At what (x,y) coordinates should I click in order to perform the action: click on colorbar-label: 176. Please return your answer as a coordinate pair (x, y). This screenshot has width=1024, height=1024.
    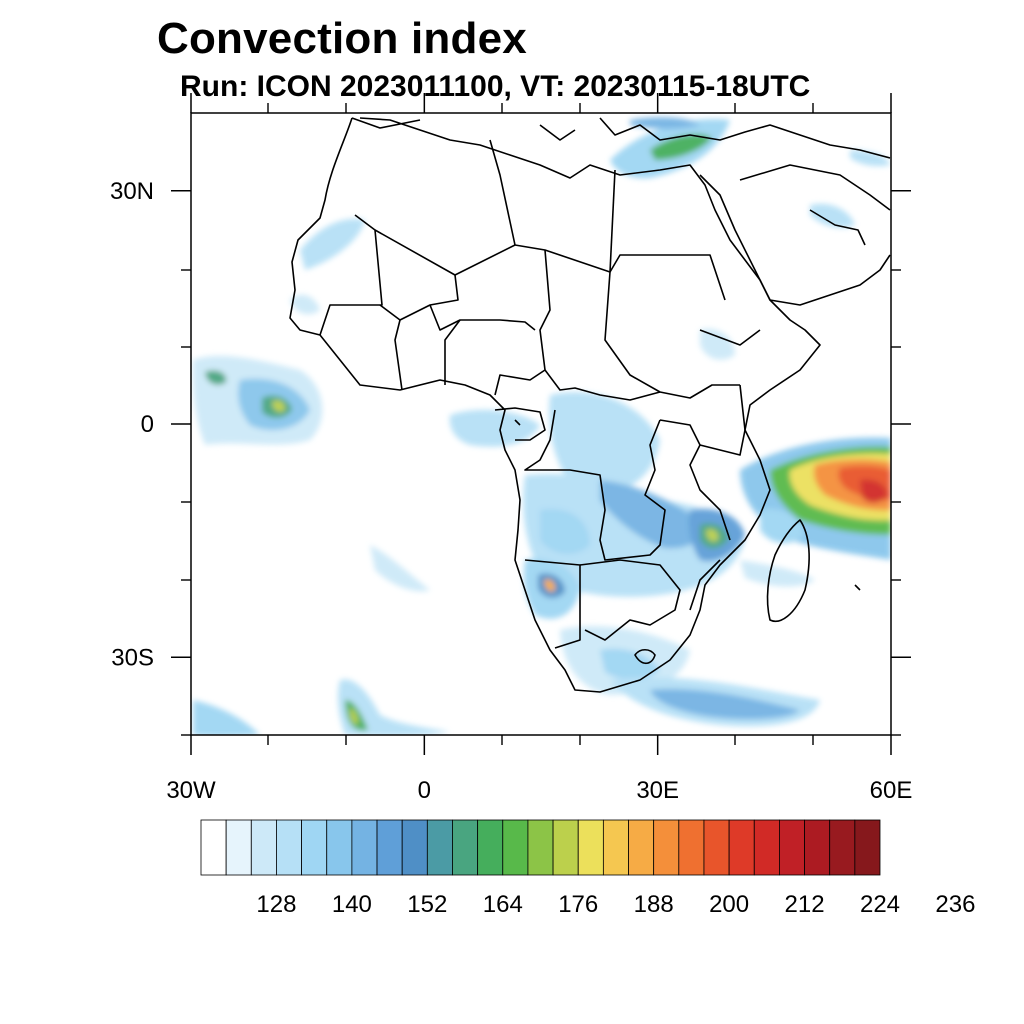
    Looking at the image, I should click on (578, 904).